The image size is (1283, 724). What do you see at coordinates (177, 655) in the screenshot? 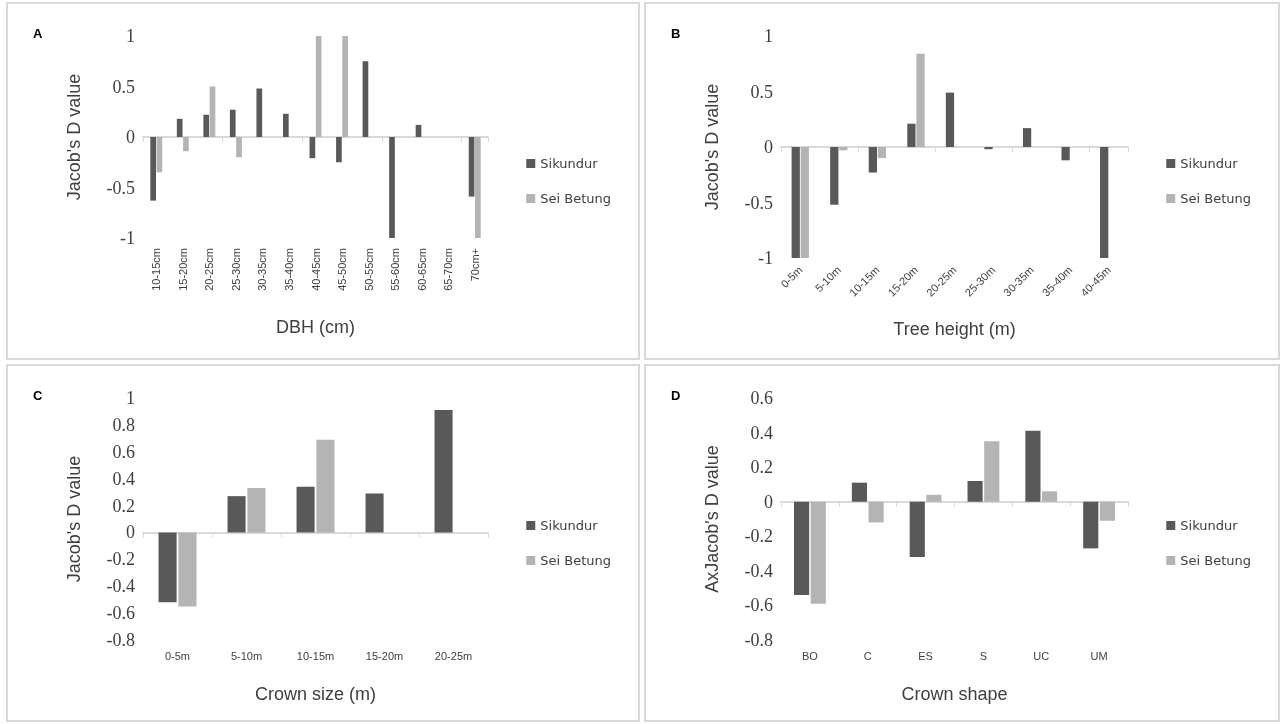
I see `x-tick-label: 0-5m` at bounding box center [177, 655].